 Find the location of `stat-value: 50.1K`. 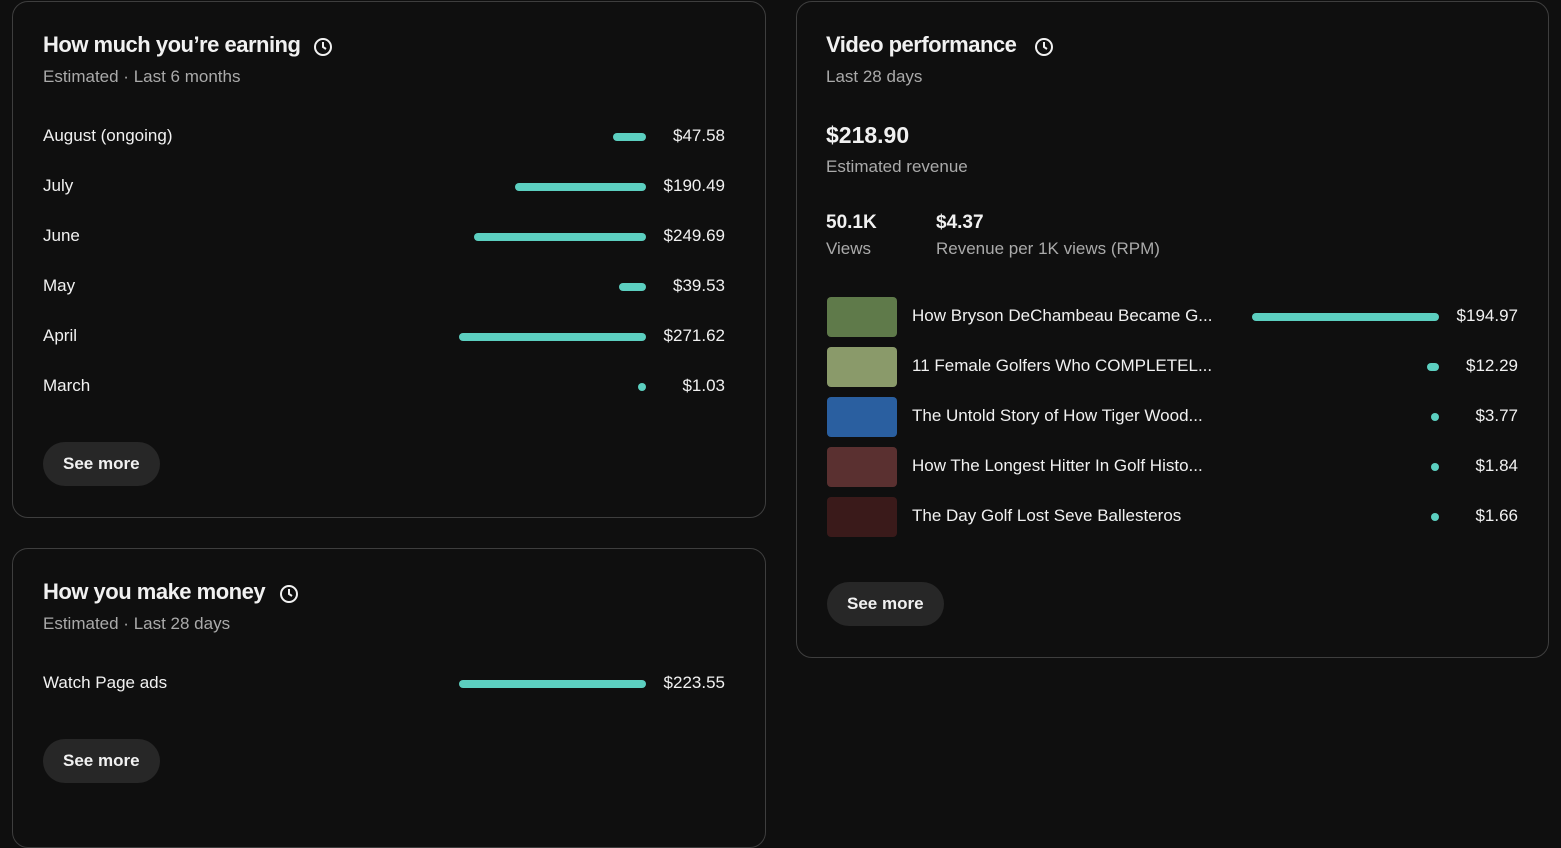

stat-value: 50.1K is located at coordinates (851, 222).